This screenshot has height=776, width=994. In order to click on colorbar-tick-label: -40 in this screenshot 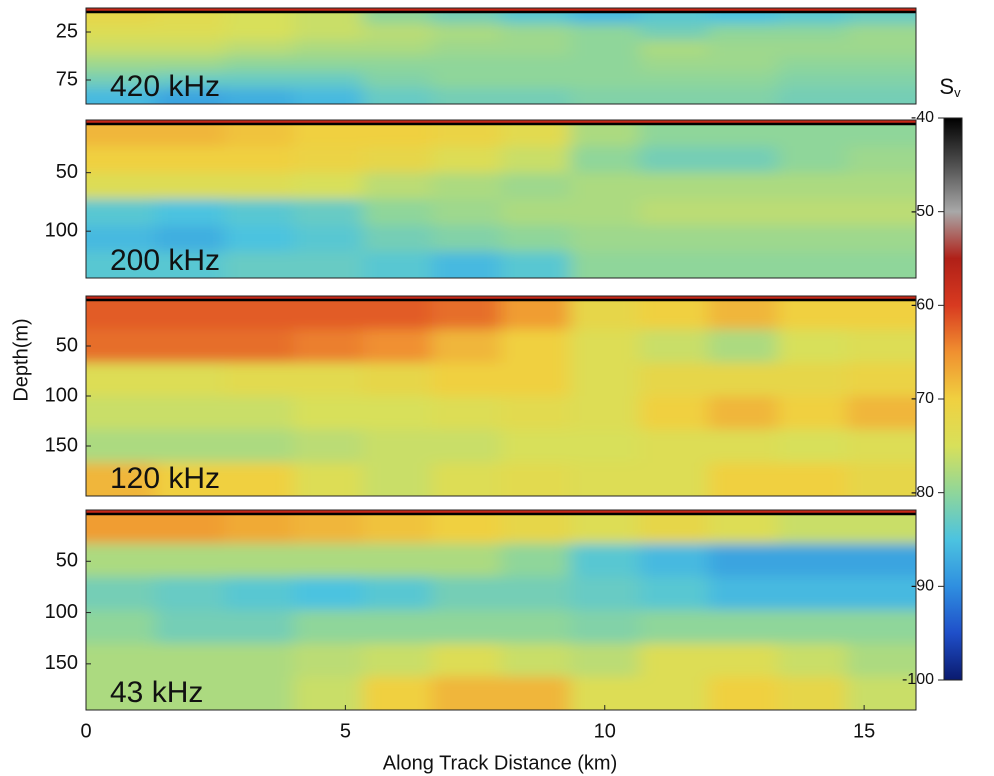, I will do `click(922, 117)`.